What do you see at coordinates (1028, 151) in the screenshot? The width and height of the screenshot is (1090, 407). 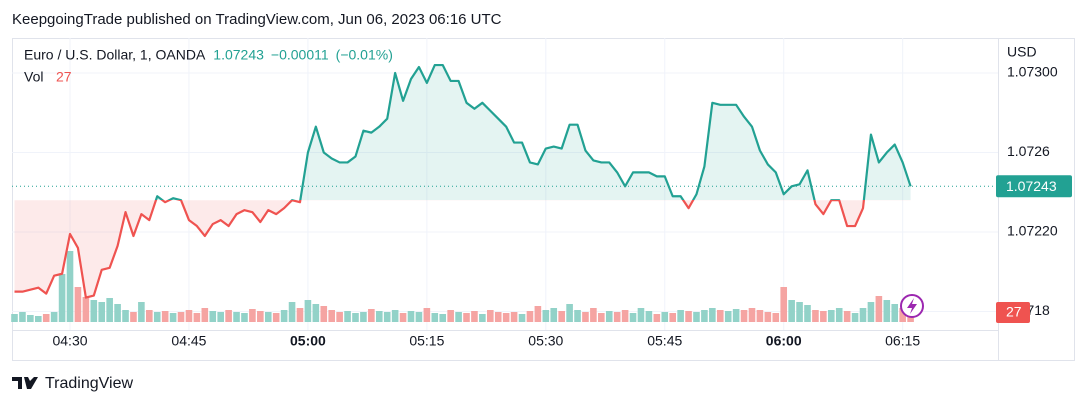 I see `y-tick-label: 1.0726` at bounding box center [1028, 151].